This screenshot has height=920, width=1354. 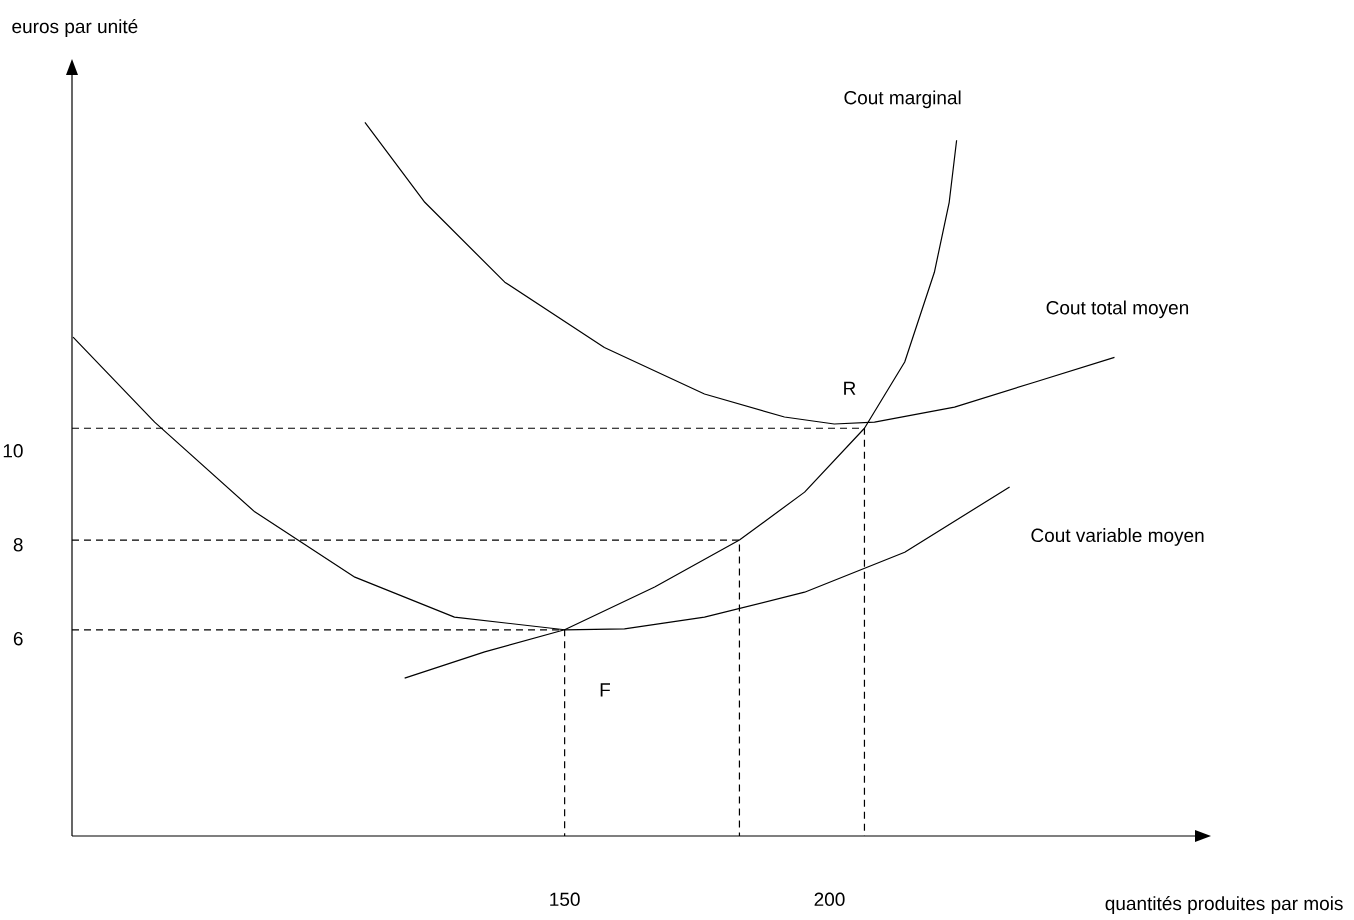 I want to click on y-tick-label: 10, so click(x=13, y=451).